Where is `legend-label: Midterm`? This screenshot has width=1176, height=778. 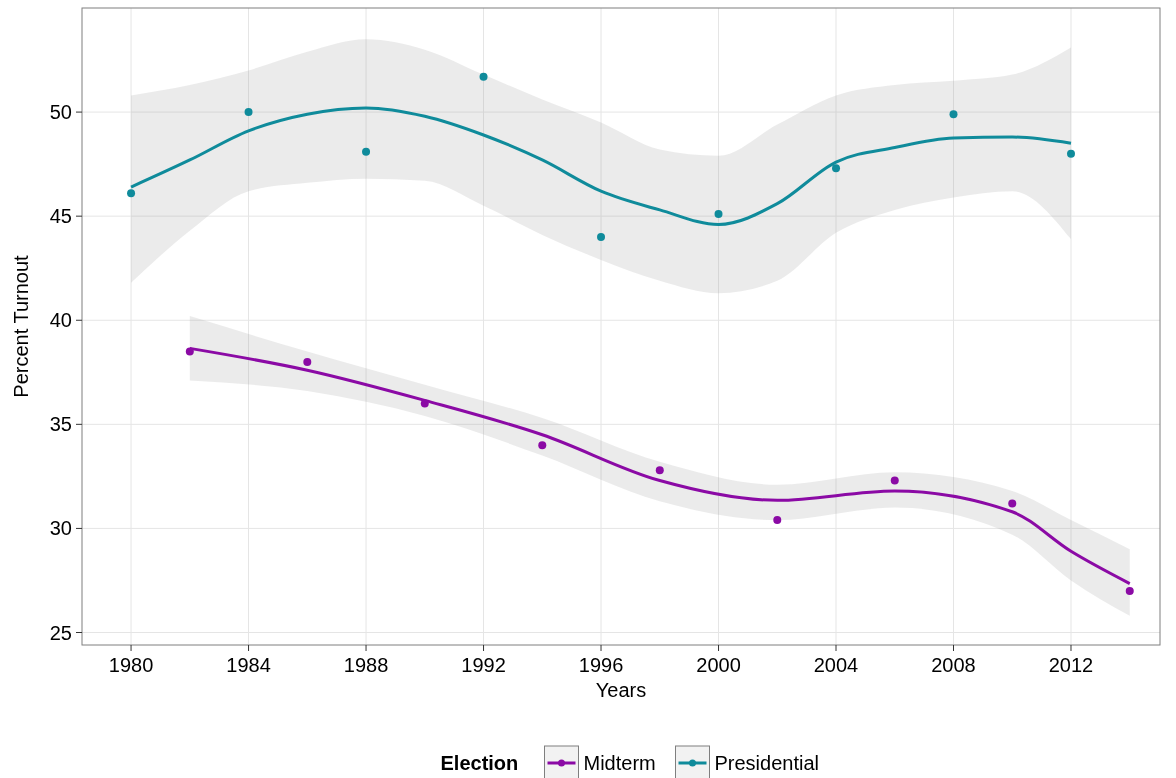 legend-label: Midterm is located at coordinates (619, 763).